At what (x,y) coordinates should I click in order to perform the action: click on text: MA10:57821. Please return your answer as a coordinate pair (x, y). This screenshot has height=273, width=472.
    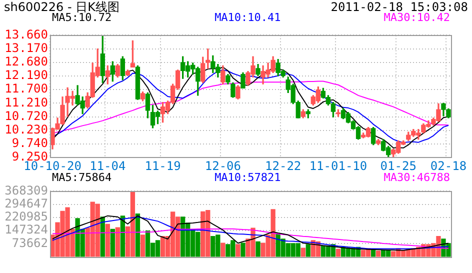
    Looking at the image, I should click on (247, 177).